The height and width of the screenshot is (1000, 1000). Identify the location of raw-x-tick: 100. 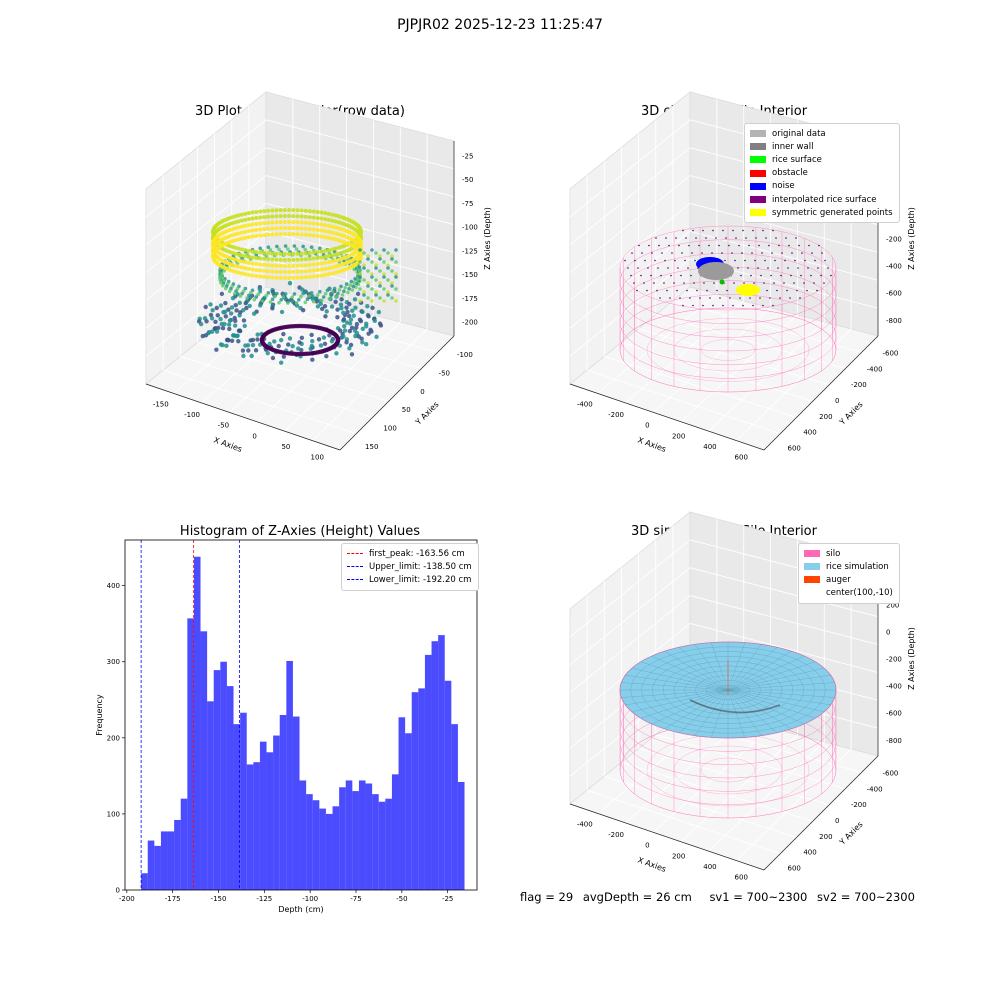
(317, 458).